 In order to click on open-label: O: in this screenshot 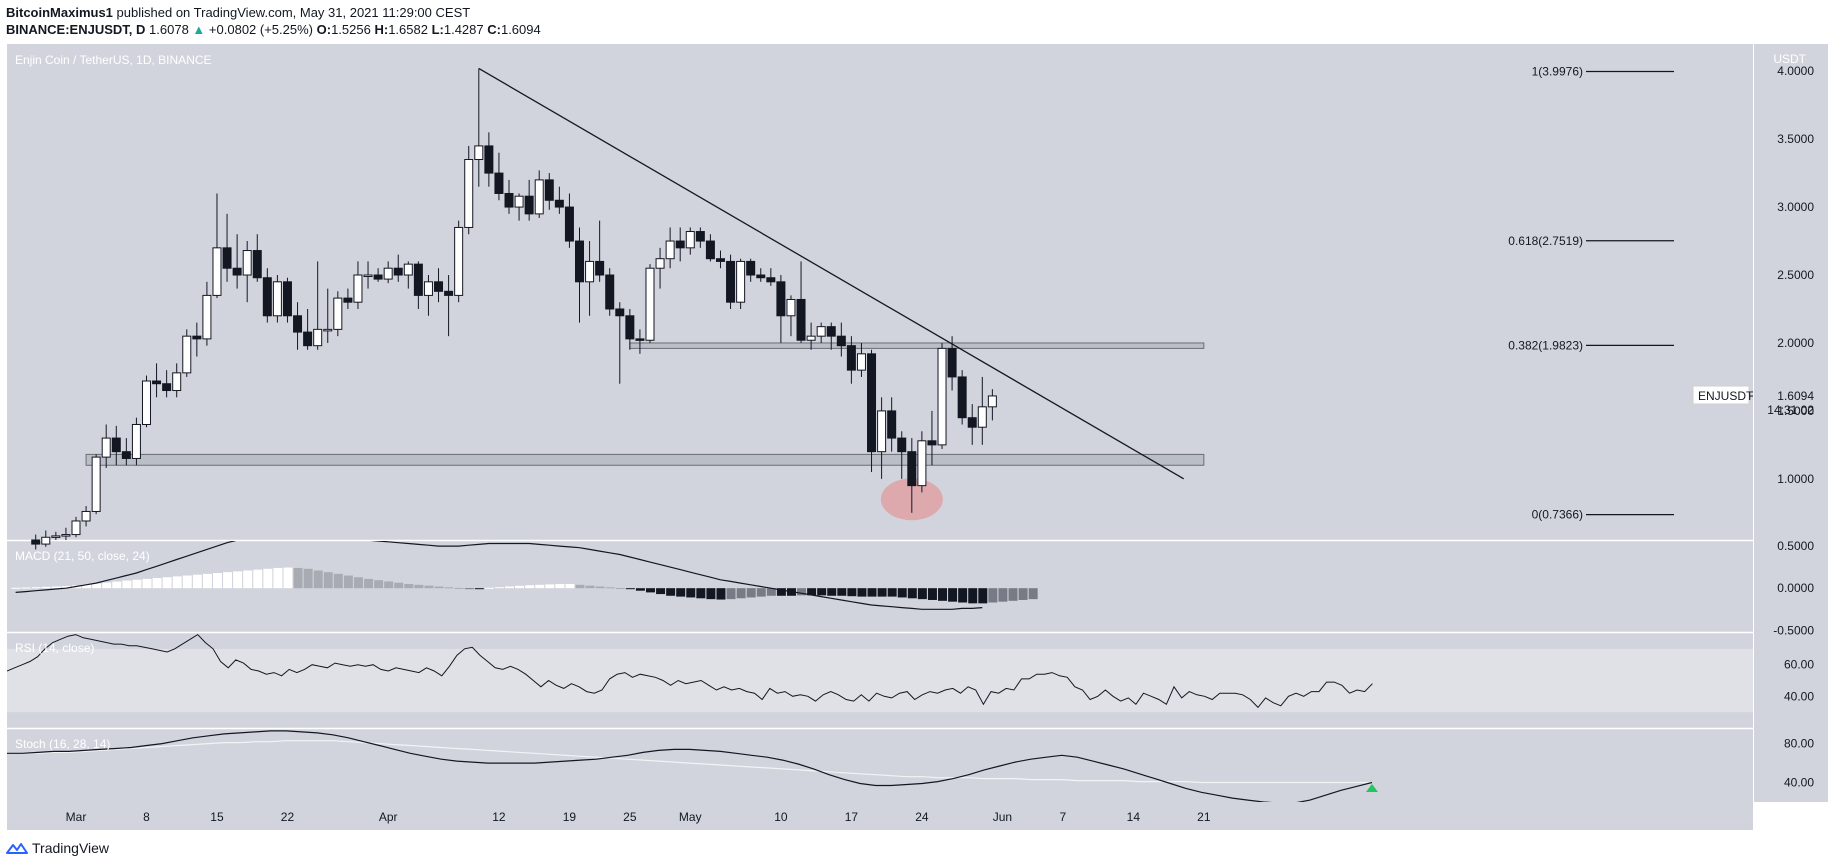, I will do `click(324, 29)`.